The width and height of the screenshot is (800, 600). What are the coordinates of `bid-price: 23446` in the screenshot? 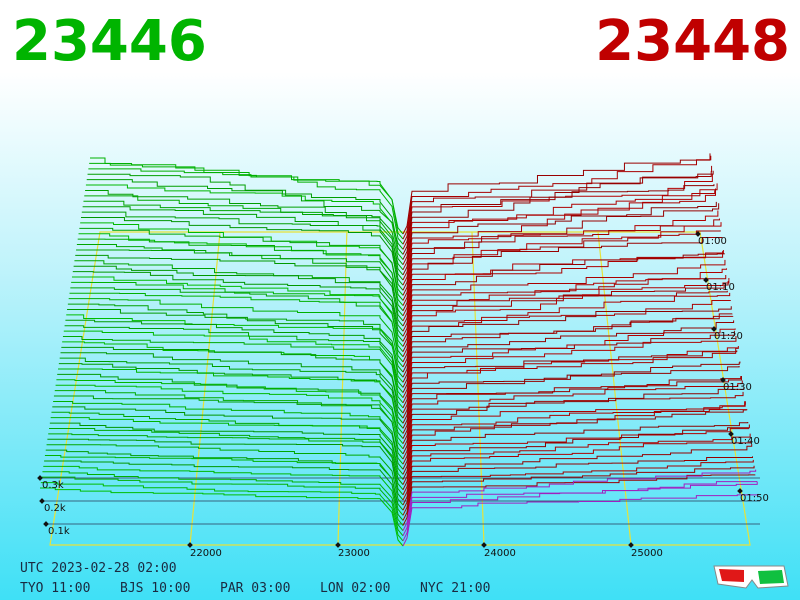 It's located at (109, 41).